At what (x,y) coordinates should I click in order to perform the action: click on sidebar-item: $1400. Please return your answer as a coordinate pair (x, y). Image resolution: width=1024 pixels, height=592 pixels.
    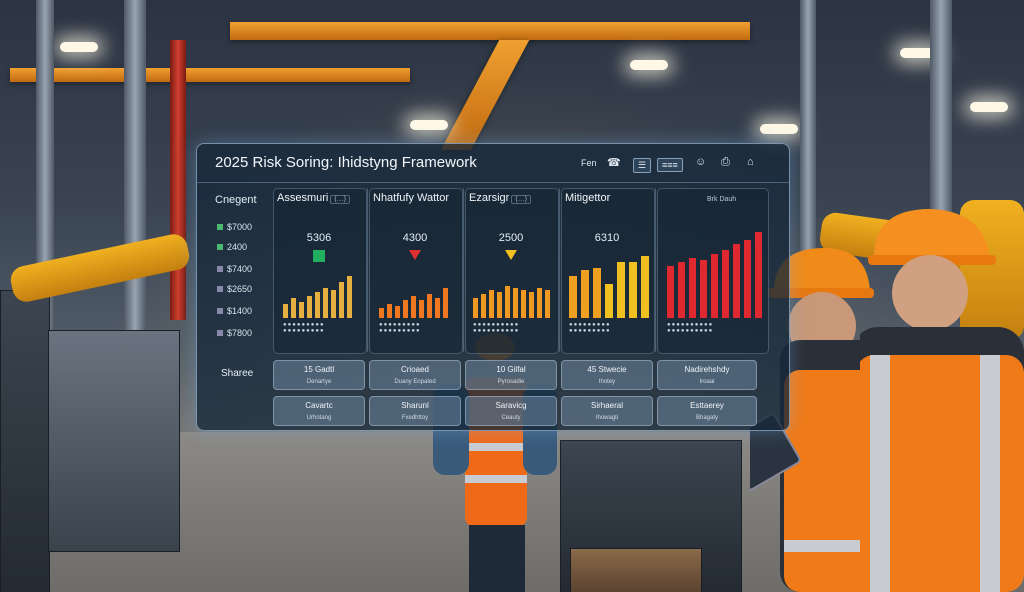
    Looking at the image, I should click on (234, 311).